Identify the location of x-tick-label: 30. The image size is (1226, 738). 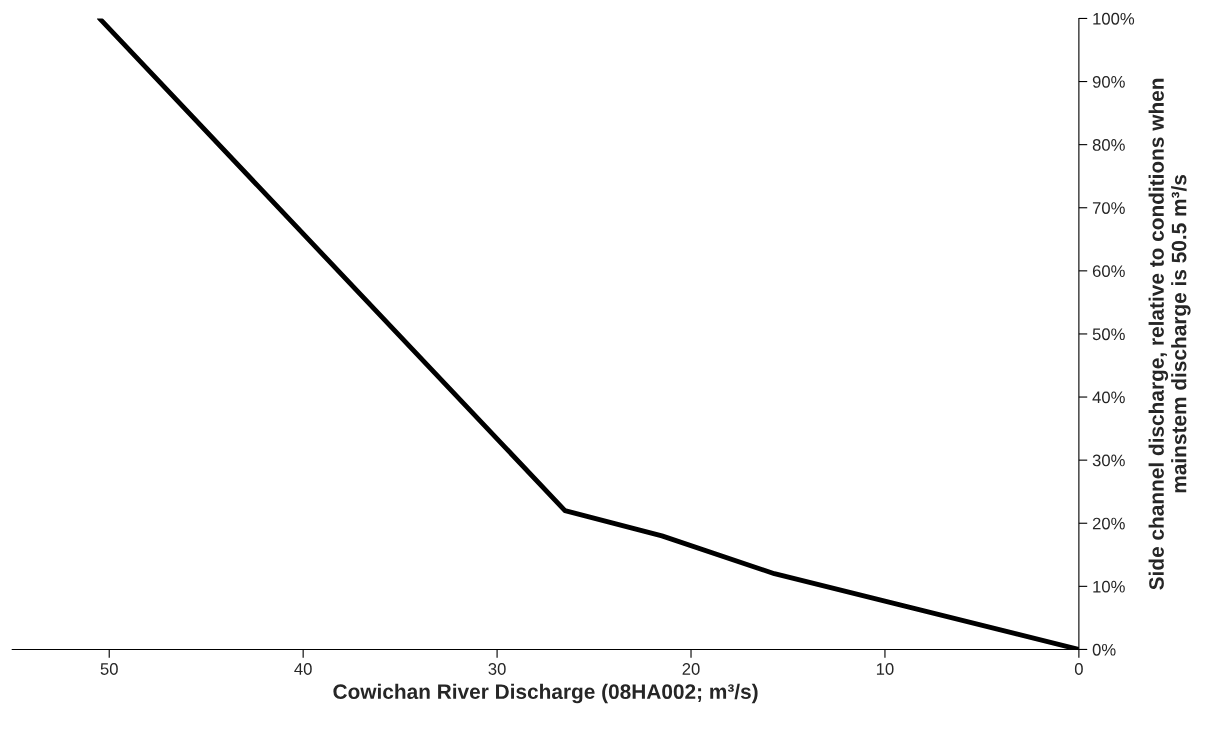
(497, 669).